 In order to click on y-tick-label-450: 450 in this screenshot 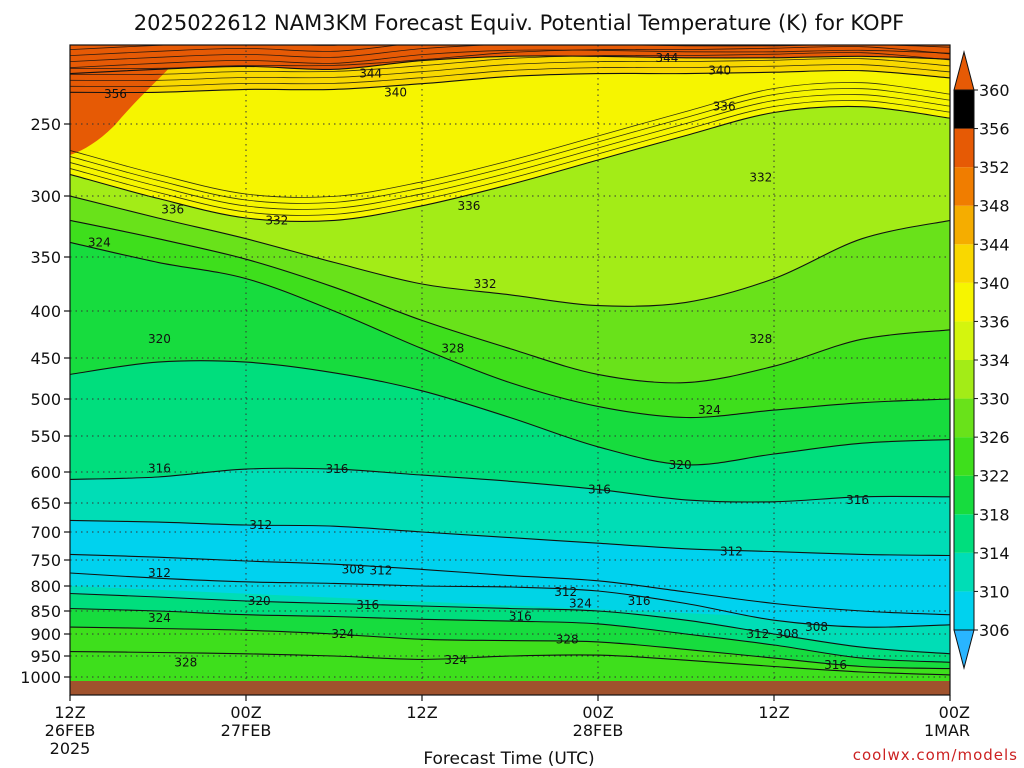, I will do `click(45, 358)`.